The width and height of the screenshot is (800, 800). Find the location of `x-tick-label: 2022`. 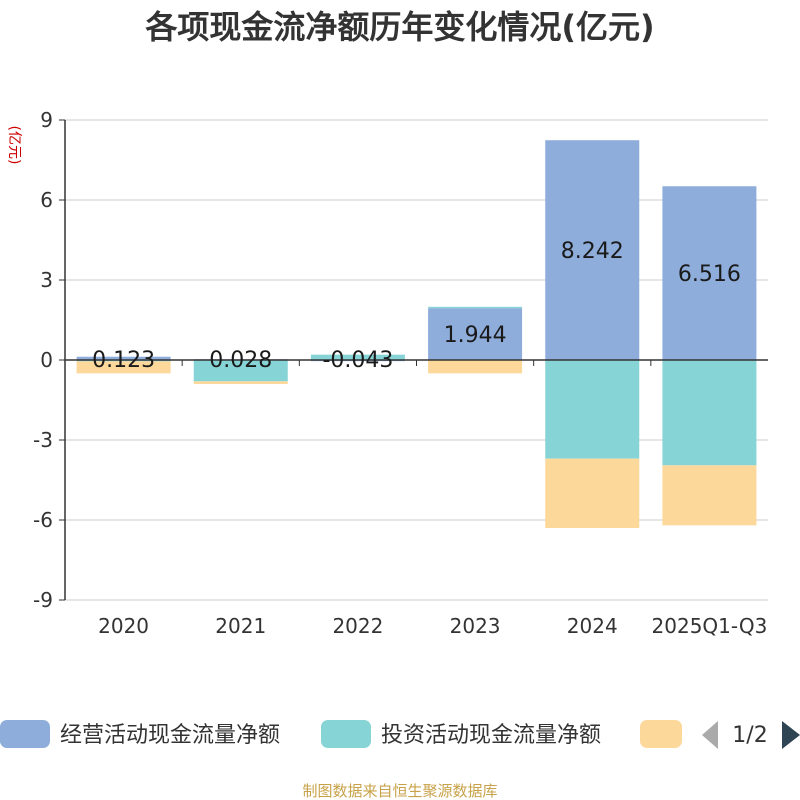

x-tick-label: 2022 is located at coordinates (357, 626).